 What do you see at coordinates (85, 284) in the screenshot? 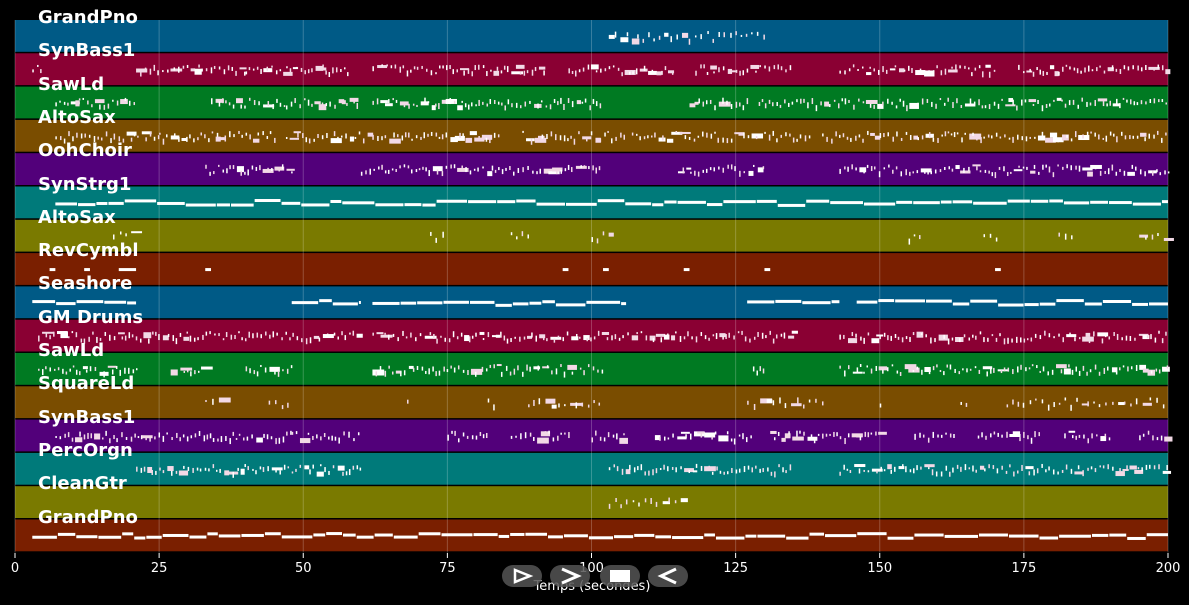
I see `track-label: Seashore` at bounding box center [85, 284].